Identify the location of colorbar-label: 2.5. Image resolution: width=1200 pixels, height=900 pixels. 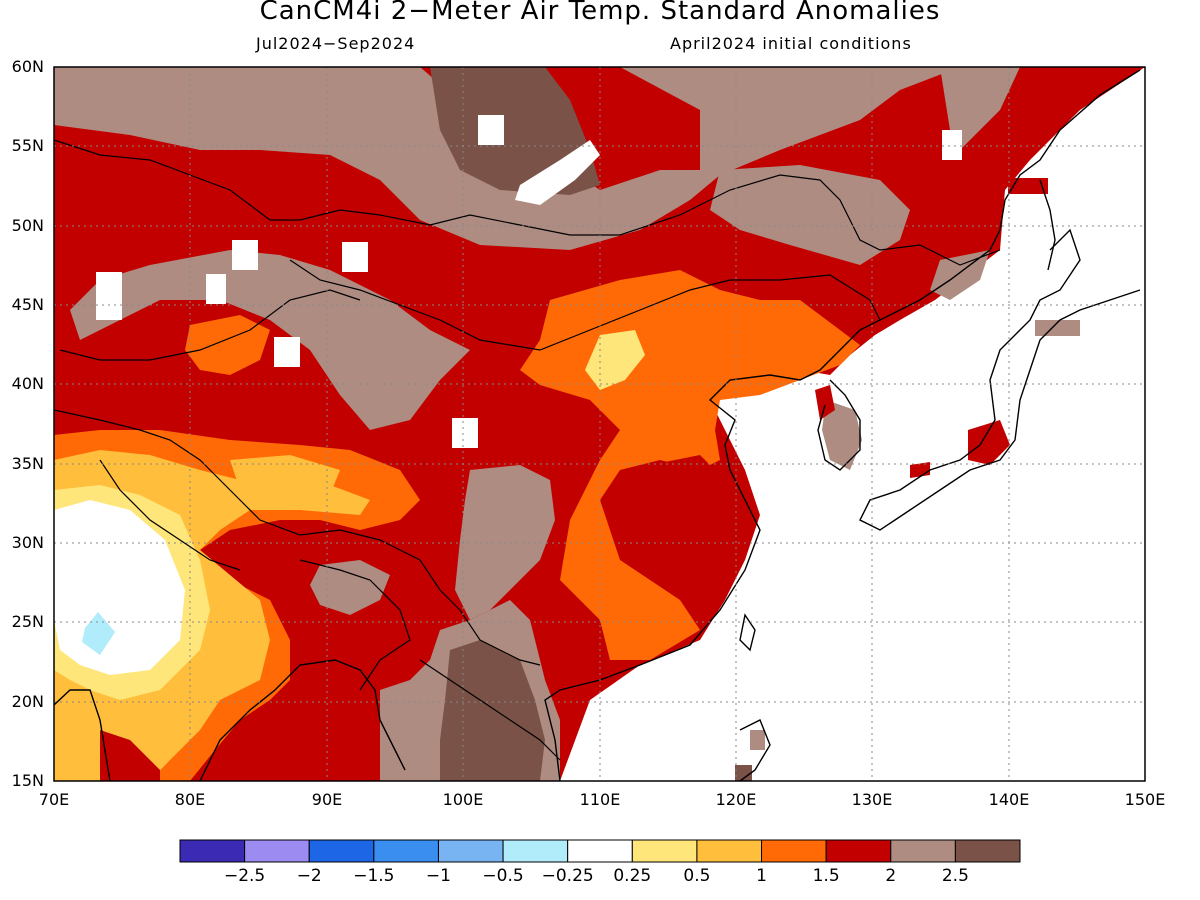
(955, 876).